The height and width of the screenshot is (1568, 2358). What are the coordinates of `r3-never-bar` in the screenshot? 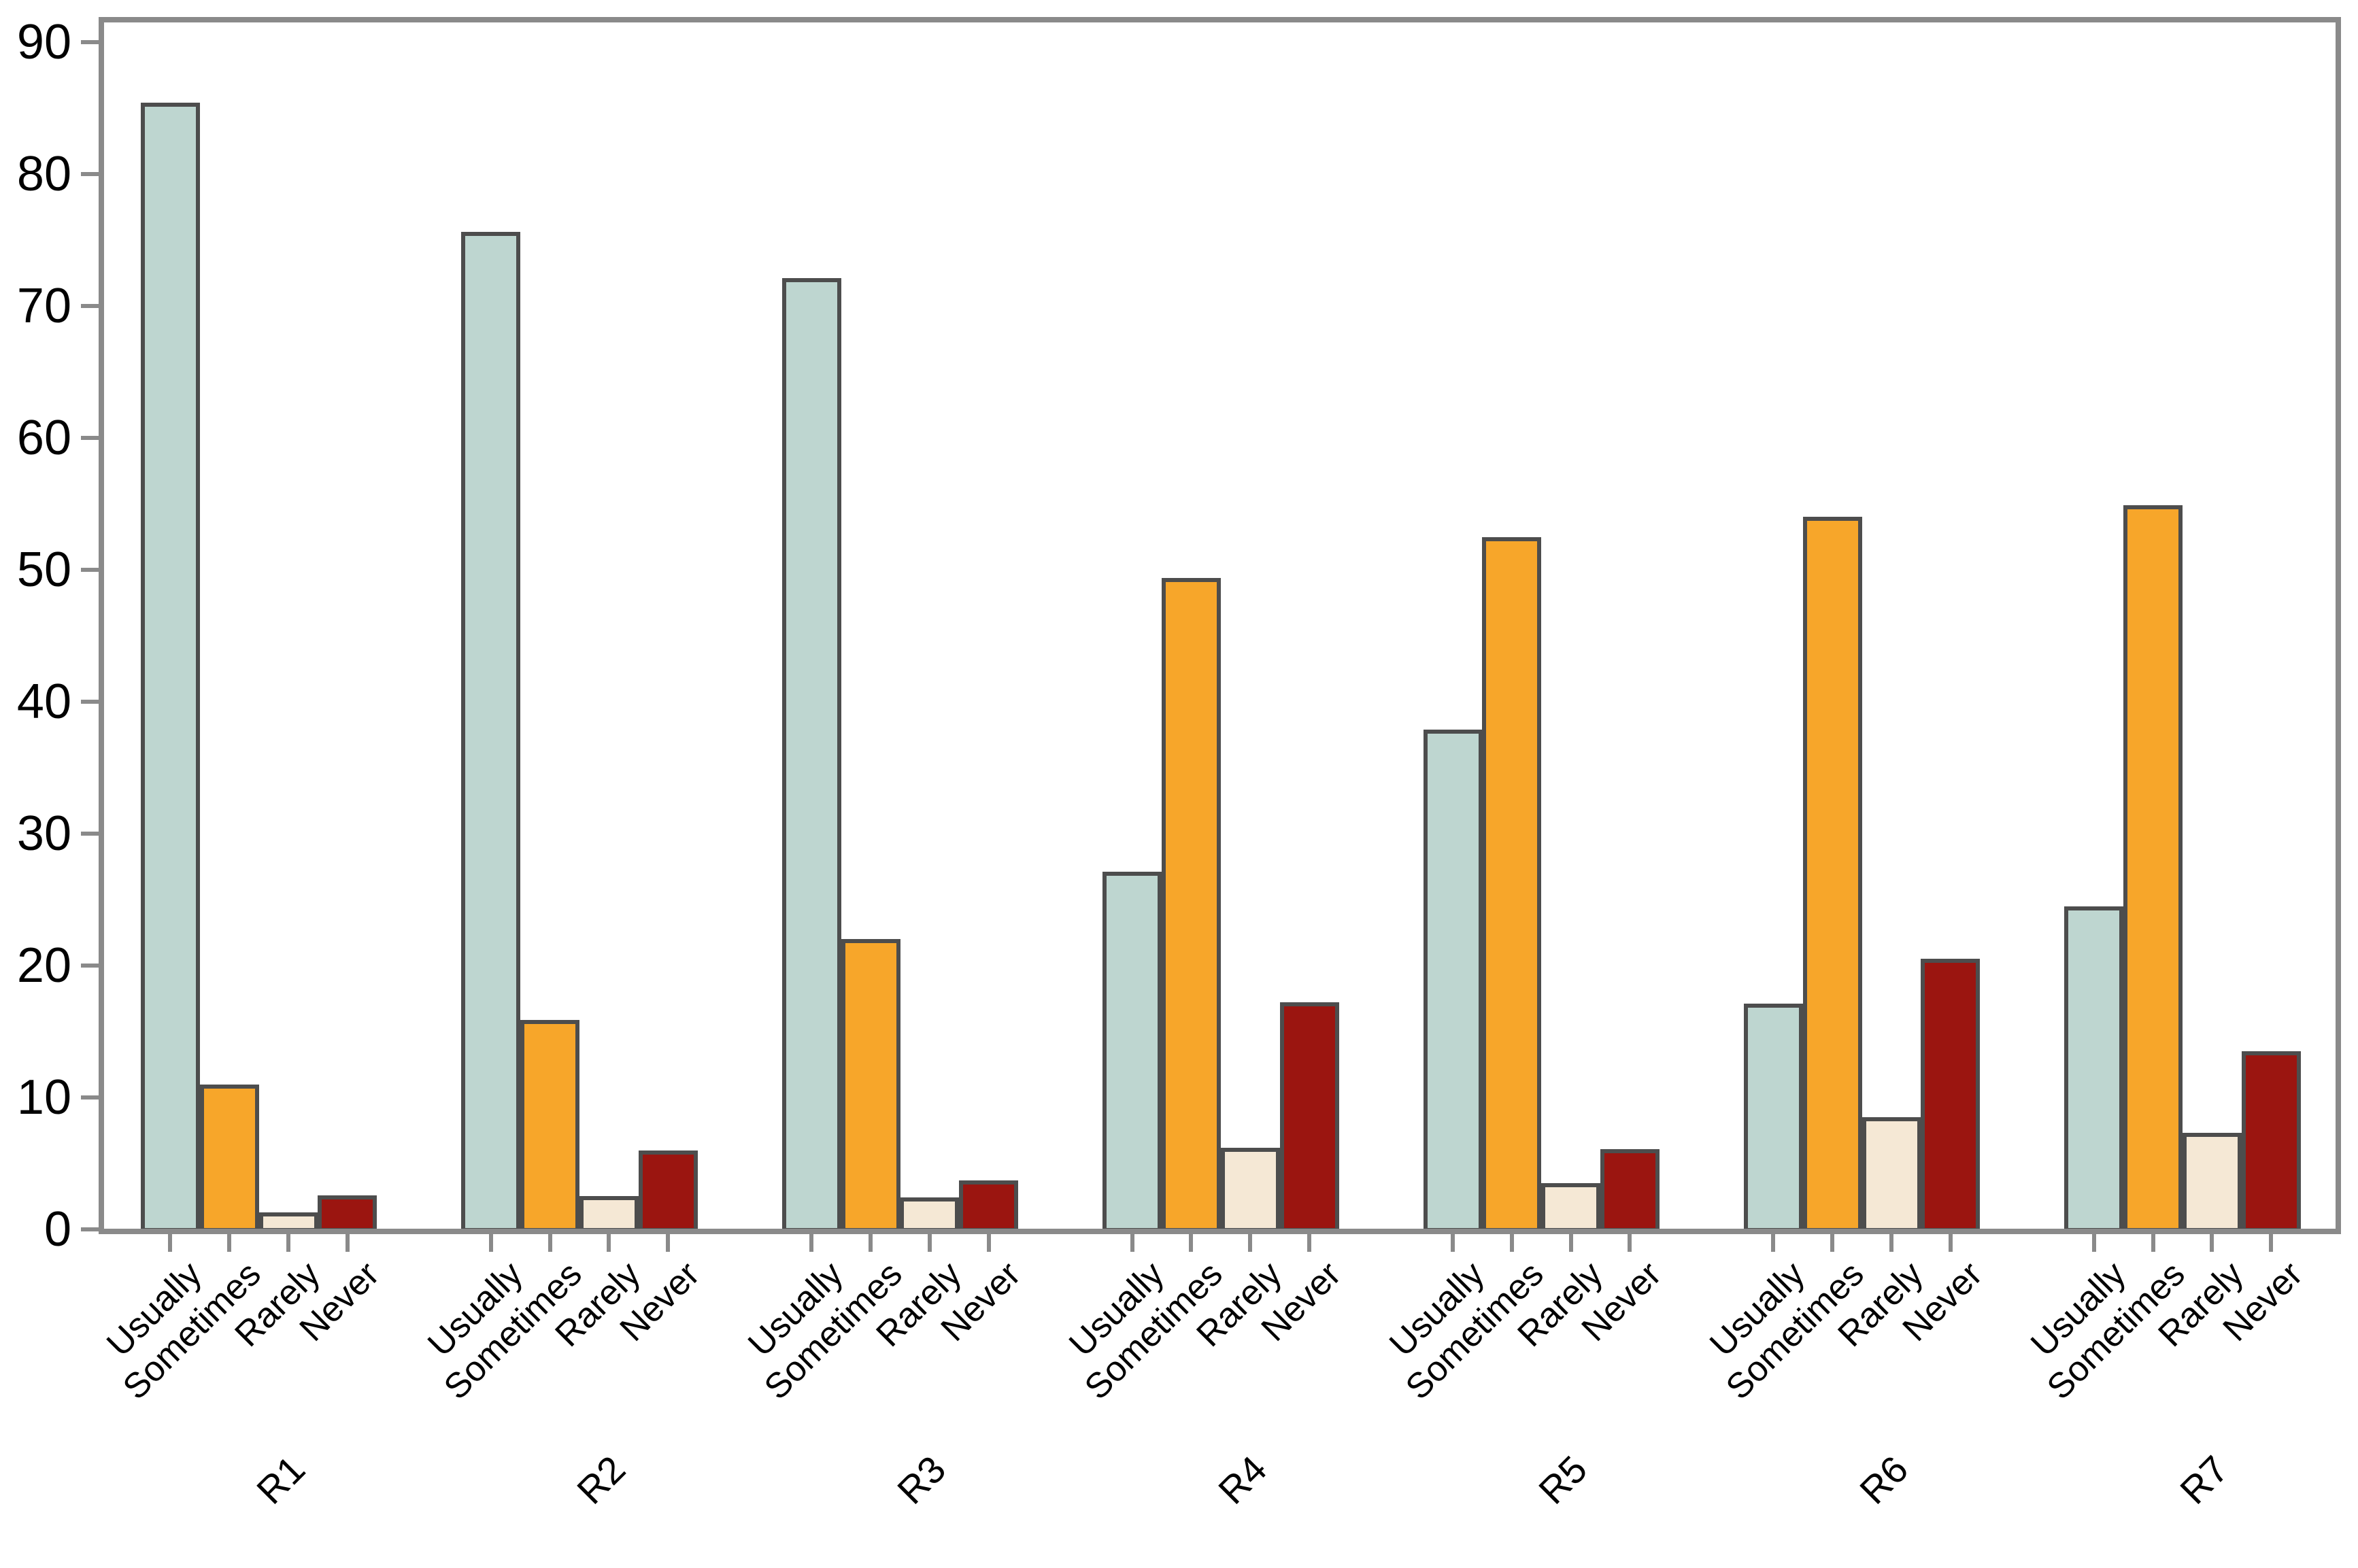 It's located at (988, 1206).